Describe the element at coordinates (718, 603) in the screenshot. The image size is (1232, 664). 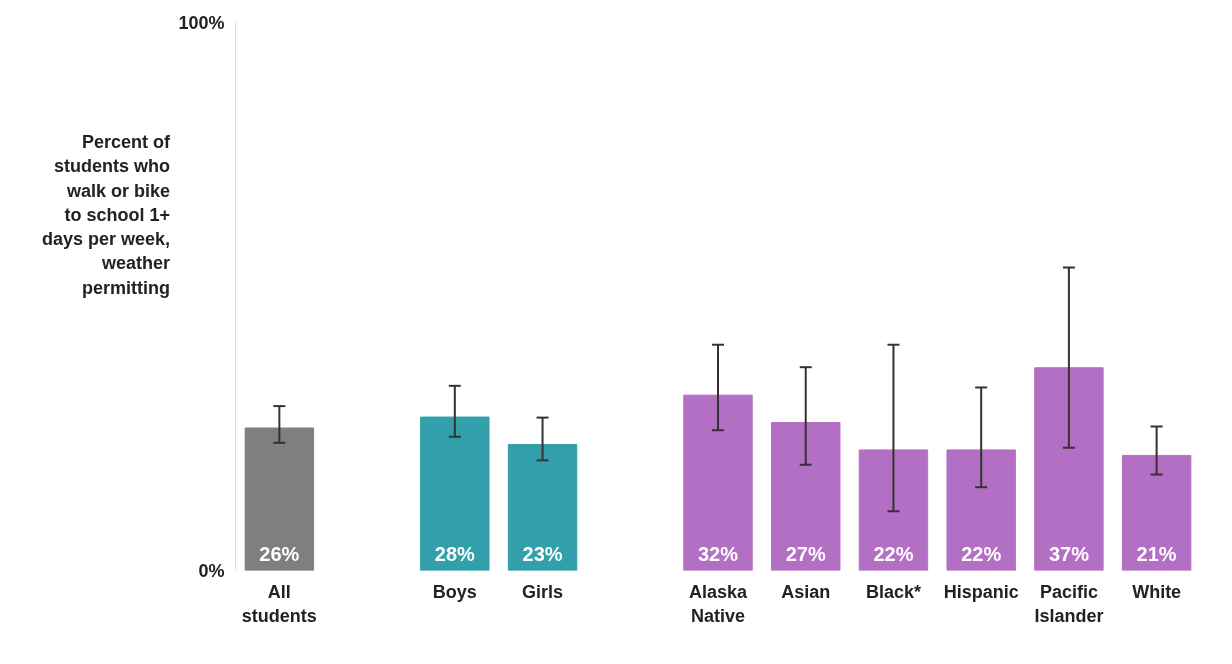
I see `x-tick-label: Alaska Native` at that location.